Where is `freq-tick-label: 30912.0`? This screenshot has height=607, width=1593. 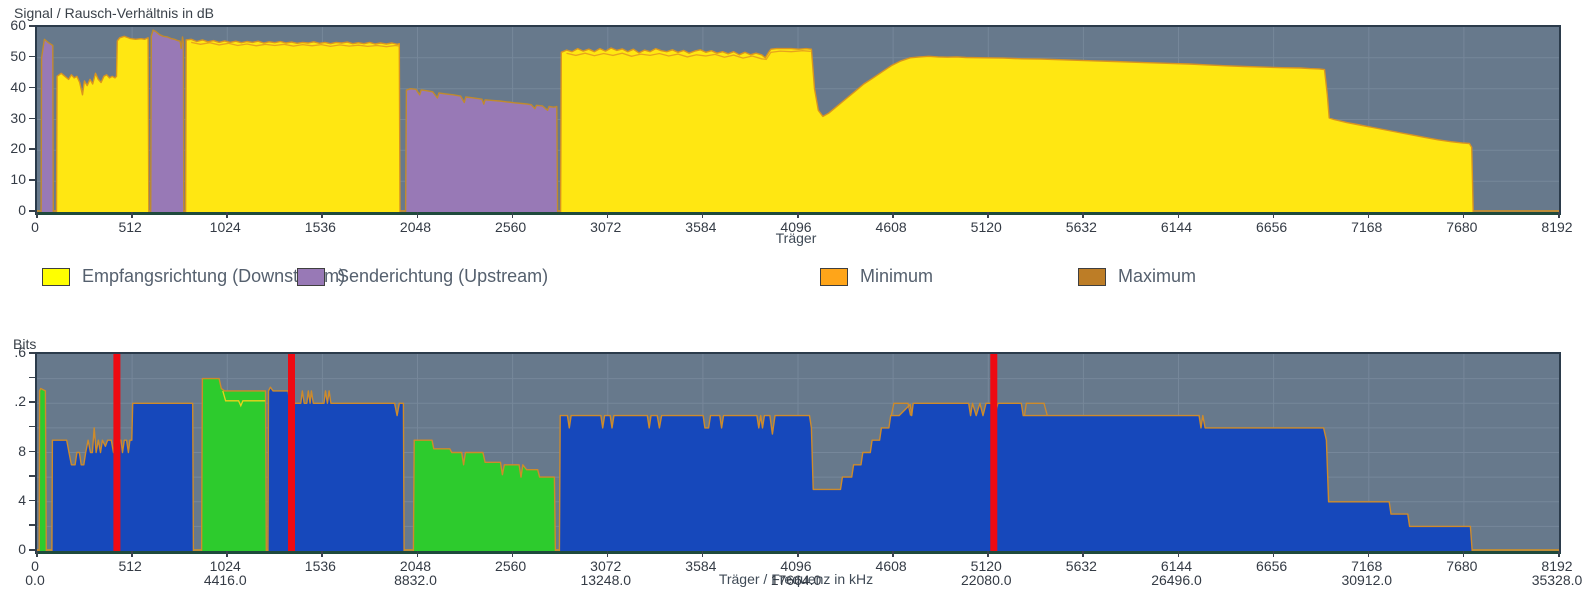
freq-tick-label: 30912.0 is located at coordinates (1367, 580).